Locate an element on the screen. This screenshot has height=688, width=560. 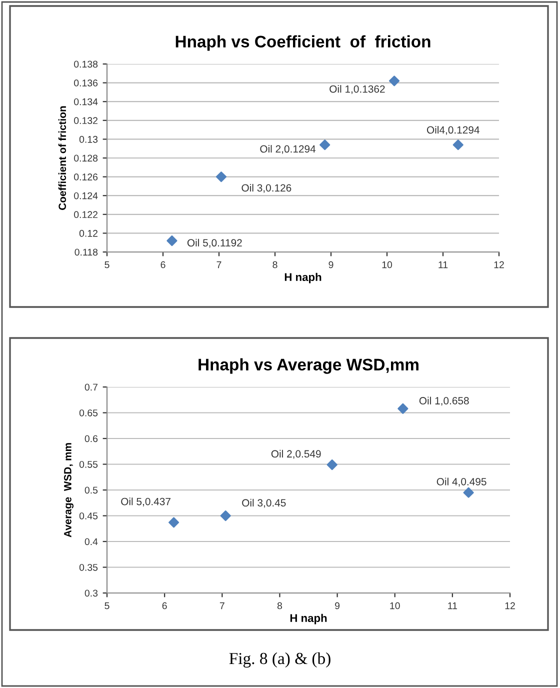
annotation: Oil 5,0.1192 is located at coordinates (214, 243).